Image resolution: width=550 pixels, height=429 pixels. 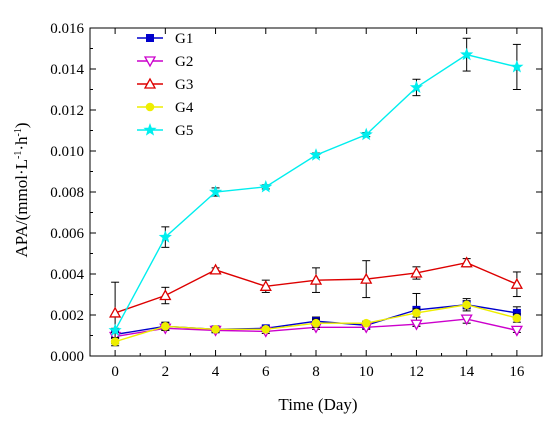 What do you see at coordinates (184, 108) in the screenshot?
I see `legend-label: G4` at bounding box center [184, 108].